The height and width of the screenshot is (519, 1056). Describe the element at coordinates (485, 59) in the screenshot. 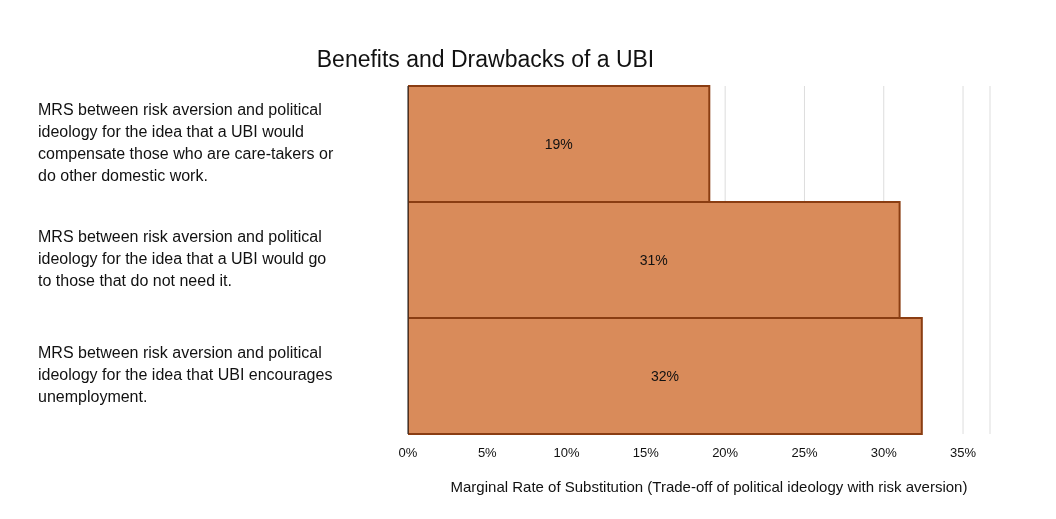

I see `chart-title: Benefits and Drawbacks of a UBI` at that location.